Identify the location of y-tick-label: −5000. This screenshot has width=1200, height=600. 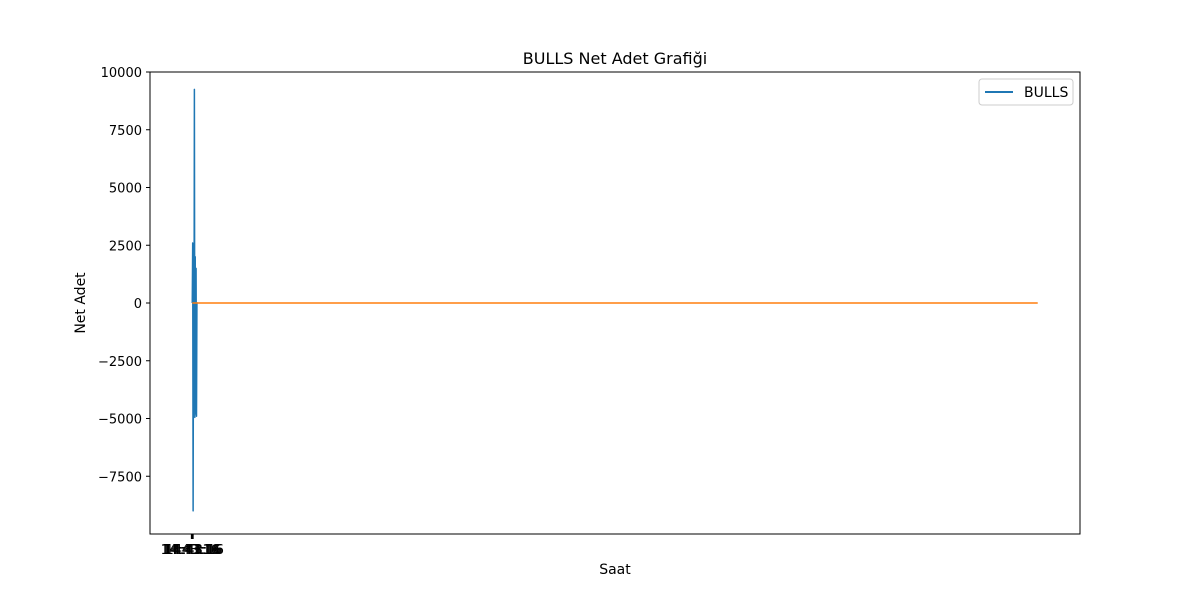
(120, 420).